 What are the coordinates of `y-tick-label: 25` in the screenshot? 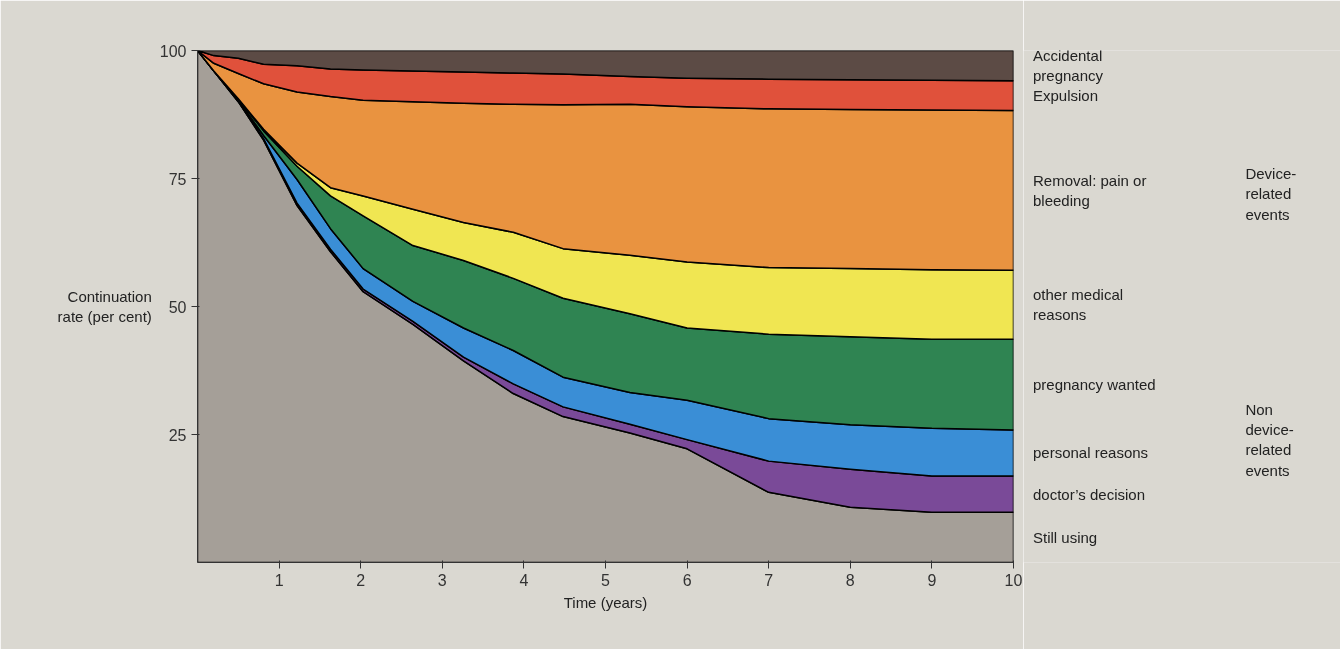 It's located at (177, 435).